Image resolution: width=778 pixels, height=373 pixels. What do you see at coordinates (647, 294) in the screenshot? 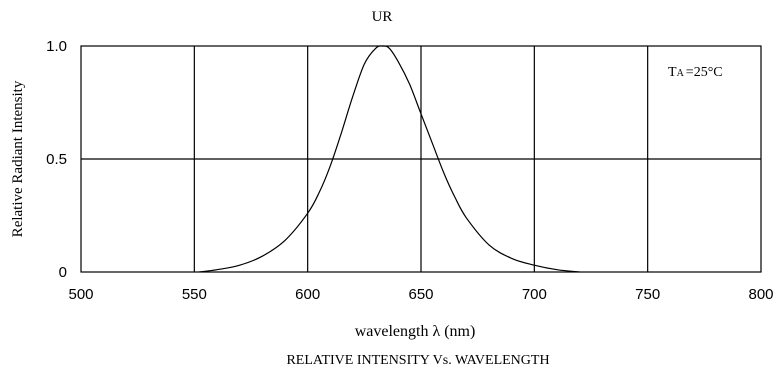
I see `x-tick-label: 750` at bounding box center [647, 294].